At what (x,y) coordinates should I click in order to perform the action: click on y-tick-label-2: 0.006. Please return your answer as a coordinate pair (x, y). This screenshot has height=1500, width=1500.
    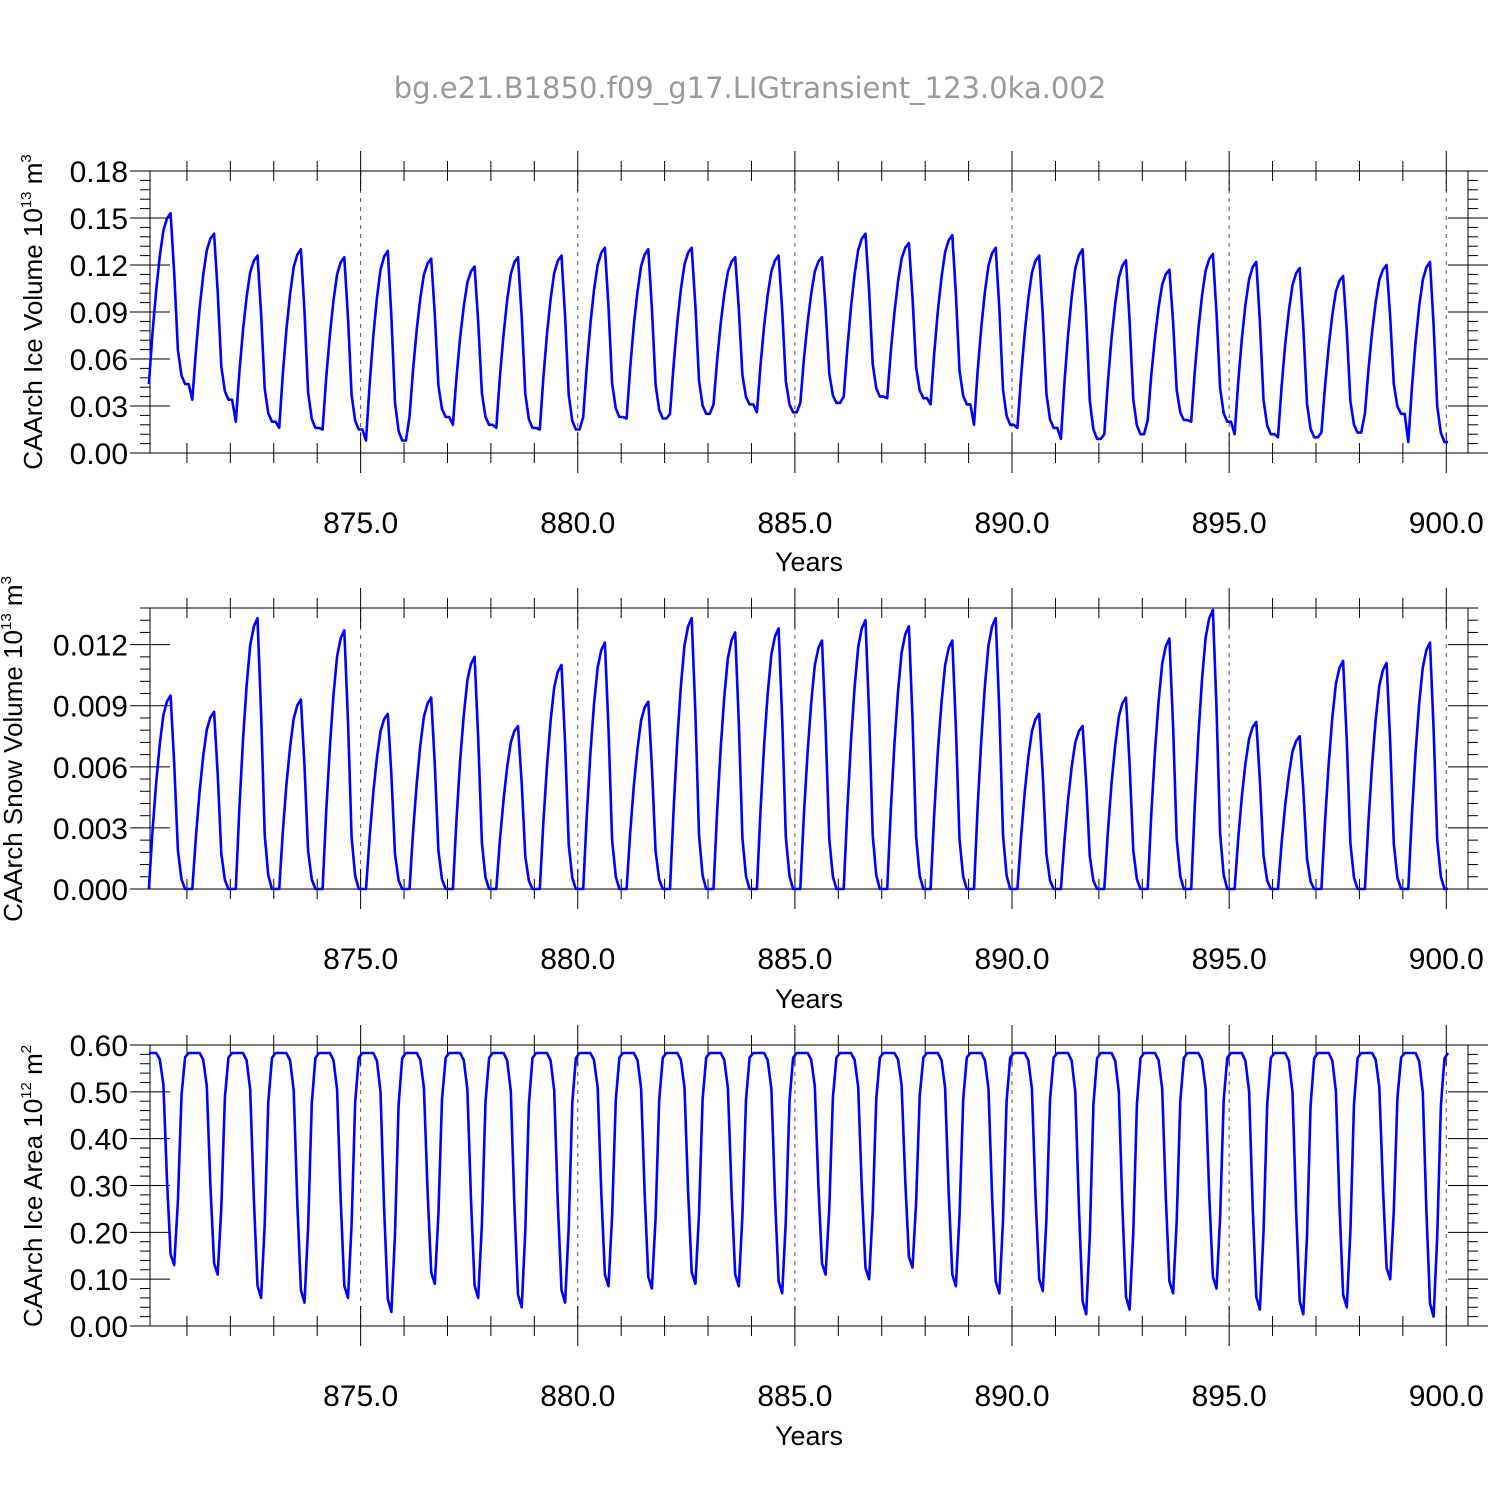
    Looking at the image, I should click on (90, 768).